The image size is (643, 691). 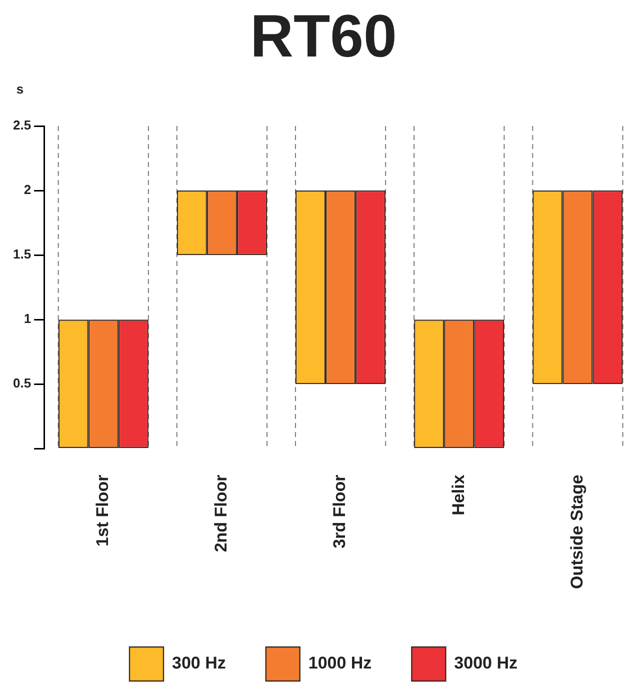 I want to click on x-tick-label: Helix, so click(x=458, y=495).